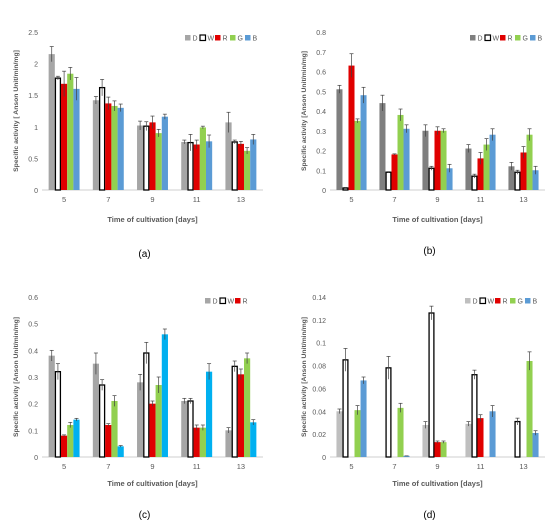 Image resolution: width=550 pixels, height=530 pixels. I want to click on y-tick-label: 0.1, so click(321, 344).